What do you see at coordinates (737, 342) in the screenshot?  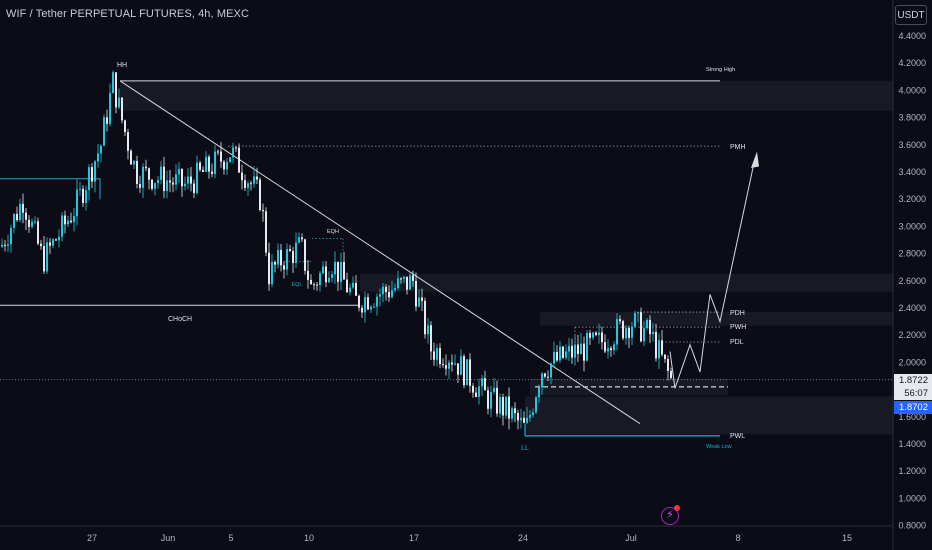 I see `pdl-label: PDL` at bounding box center [737, 342].